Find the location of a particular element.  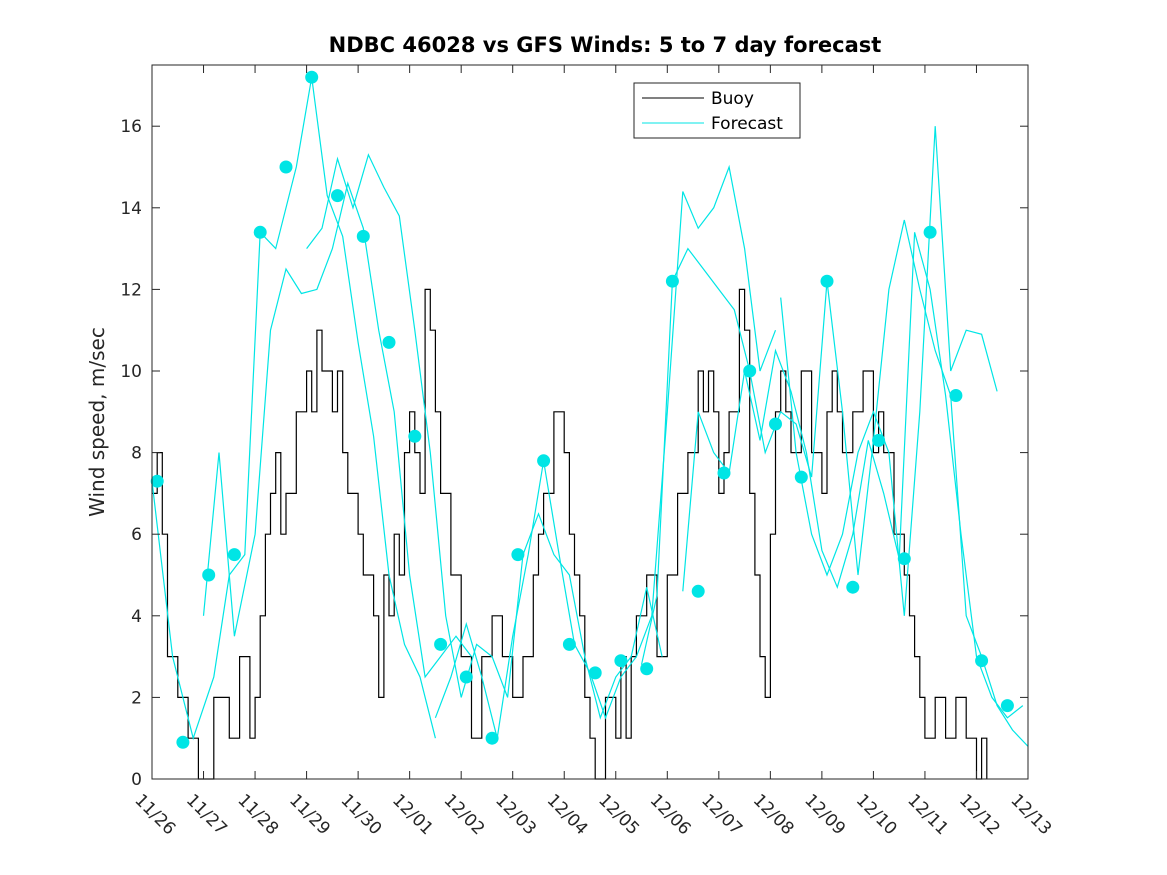

legend-forecast-label: Forecast is located at coordinates (747, 124).